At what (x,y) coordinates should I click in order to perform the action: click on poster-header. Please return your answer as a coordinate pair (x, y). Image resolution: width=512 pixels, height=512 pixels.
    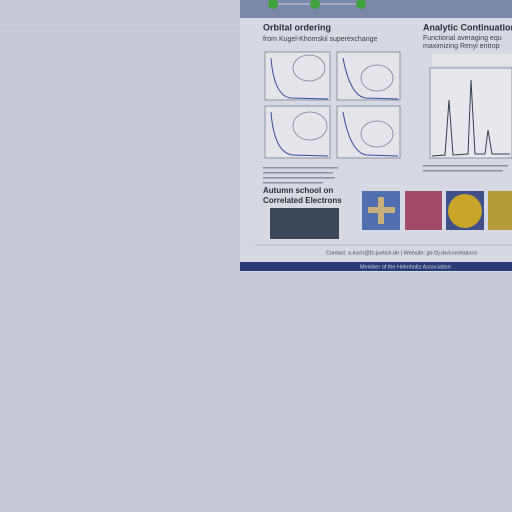
    Looking at the image, I should click on (376, 9).